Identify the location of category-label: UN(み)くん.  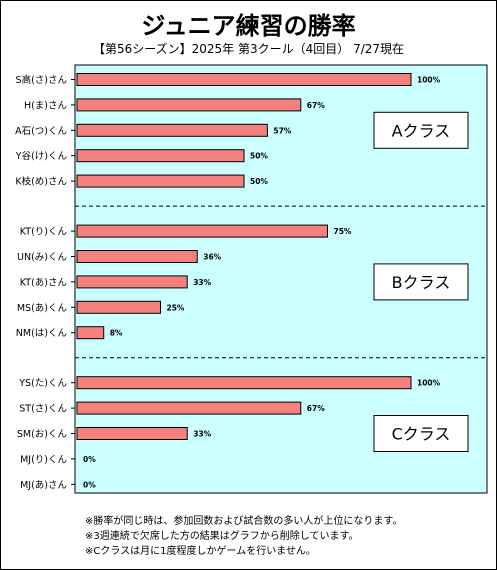
(42, 257).